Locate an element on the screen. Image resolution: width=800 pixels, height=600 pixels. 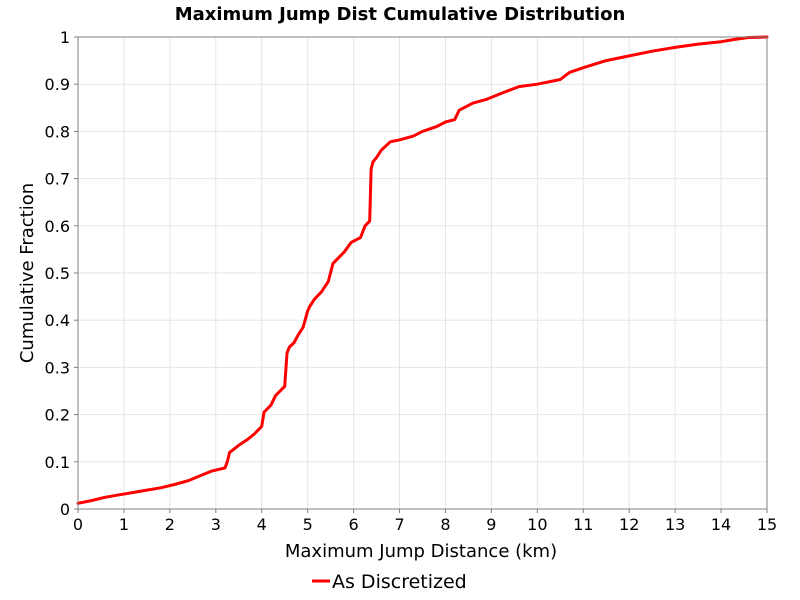
x-tick-label: 11 is located at coordinates (583, 524).